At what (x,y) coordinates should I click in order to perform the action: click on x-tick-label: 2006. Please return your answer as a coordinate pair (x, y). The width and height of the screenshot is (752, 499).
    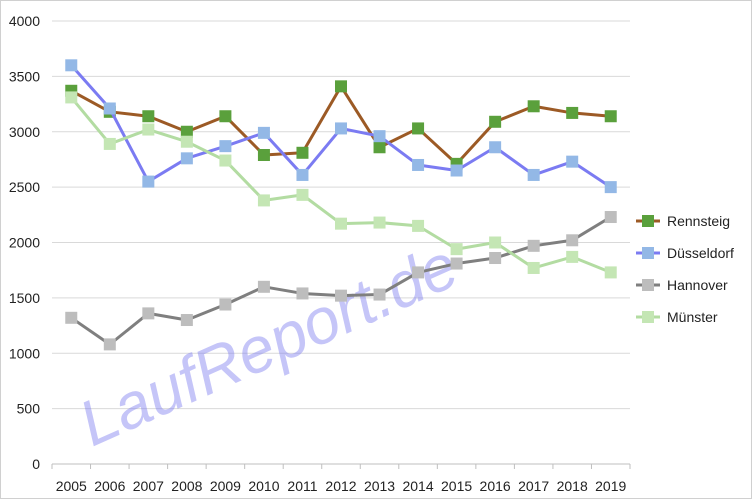
    Looking at the image, I should click on (109, 486).